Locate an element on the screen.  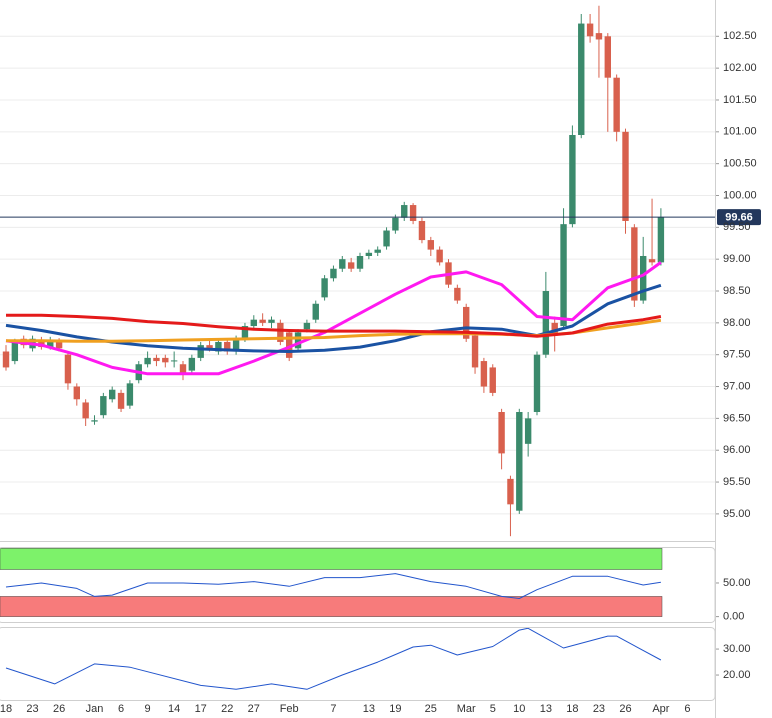
x-tick-label: Mar is located at coordinates (466, 709).